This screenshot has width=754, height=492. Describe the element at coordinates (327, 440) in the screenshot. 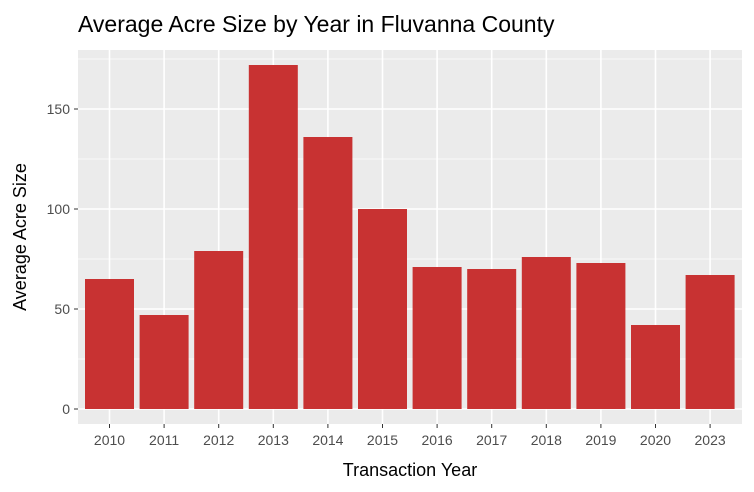

I see `x-tick-label-2014: 2014` at that location.